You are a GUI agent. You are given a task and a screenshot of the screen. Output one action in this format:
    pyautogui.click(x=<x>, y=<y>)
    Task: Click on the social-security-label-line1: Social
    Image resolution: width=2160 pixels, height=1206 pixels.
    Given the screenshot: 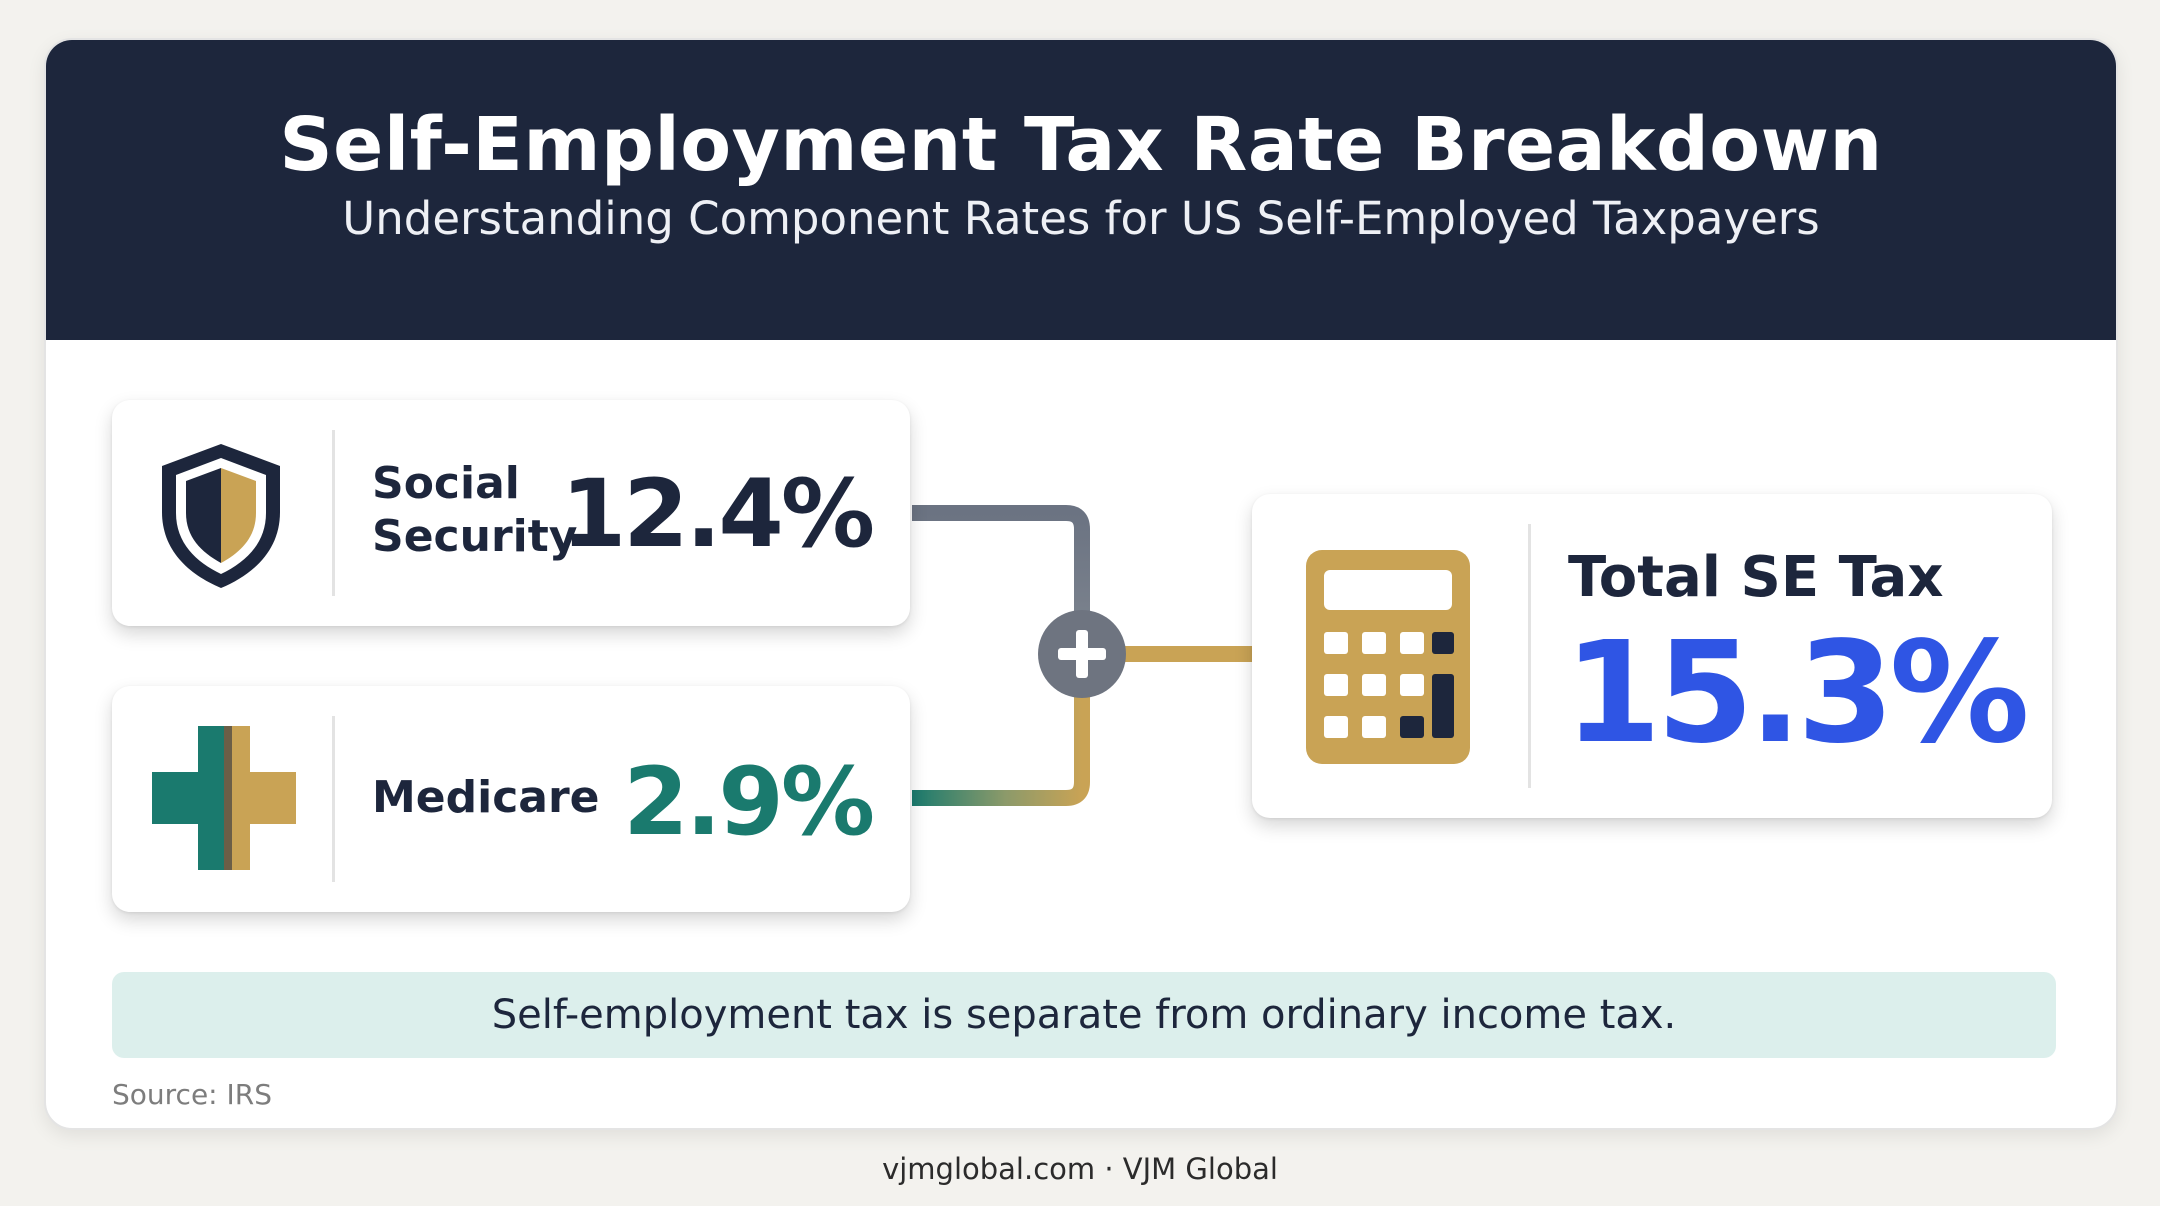 What is the action you would take?
    pyautogui.click(x=446, y=483)
    